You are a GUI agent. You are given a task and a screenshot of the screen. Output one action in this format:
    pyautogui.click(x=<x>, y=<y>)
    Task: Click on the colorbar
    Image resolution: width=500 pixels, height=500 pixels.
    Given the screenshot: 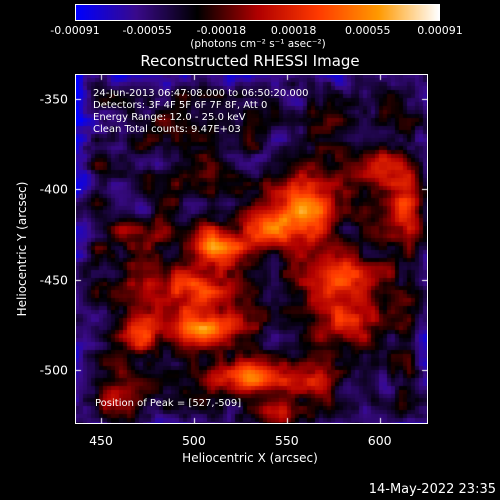 What is the action you would take?
    pyautogui.click(x=257, y=12)
    